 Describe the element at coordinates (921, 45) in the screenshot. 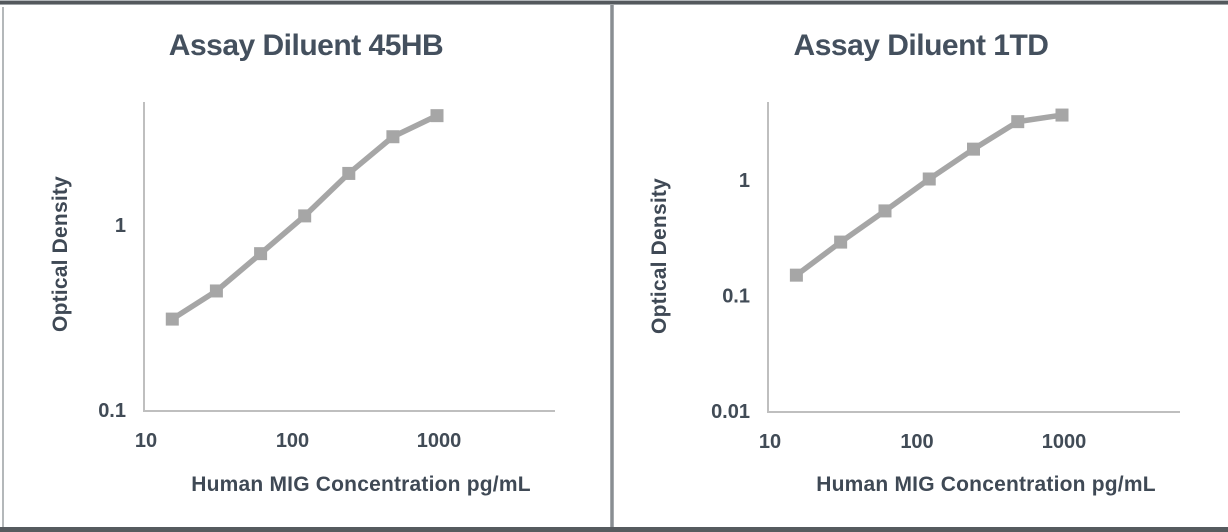

I see `chart-title-1td: Assay Diluent 1TD` at that location.